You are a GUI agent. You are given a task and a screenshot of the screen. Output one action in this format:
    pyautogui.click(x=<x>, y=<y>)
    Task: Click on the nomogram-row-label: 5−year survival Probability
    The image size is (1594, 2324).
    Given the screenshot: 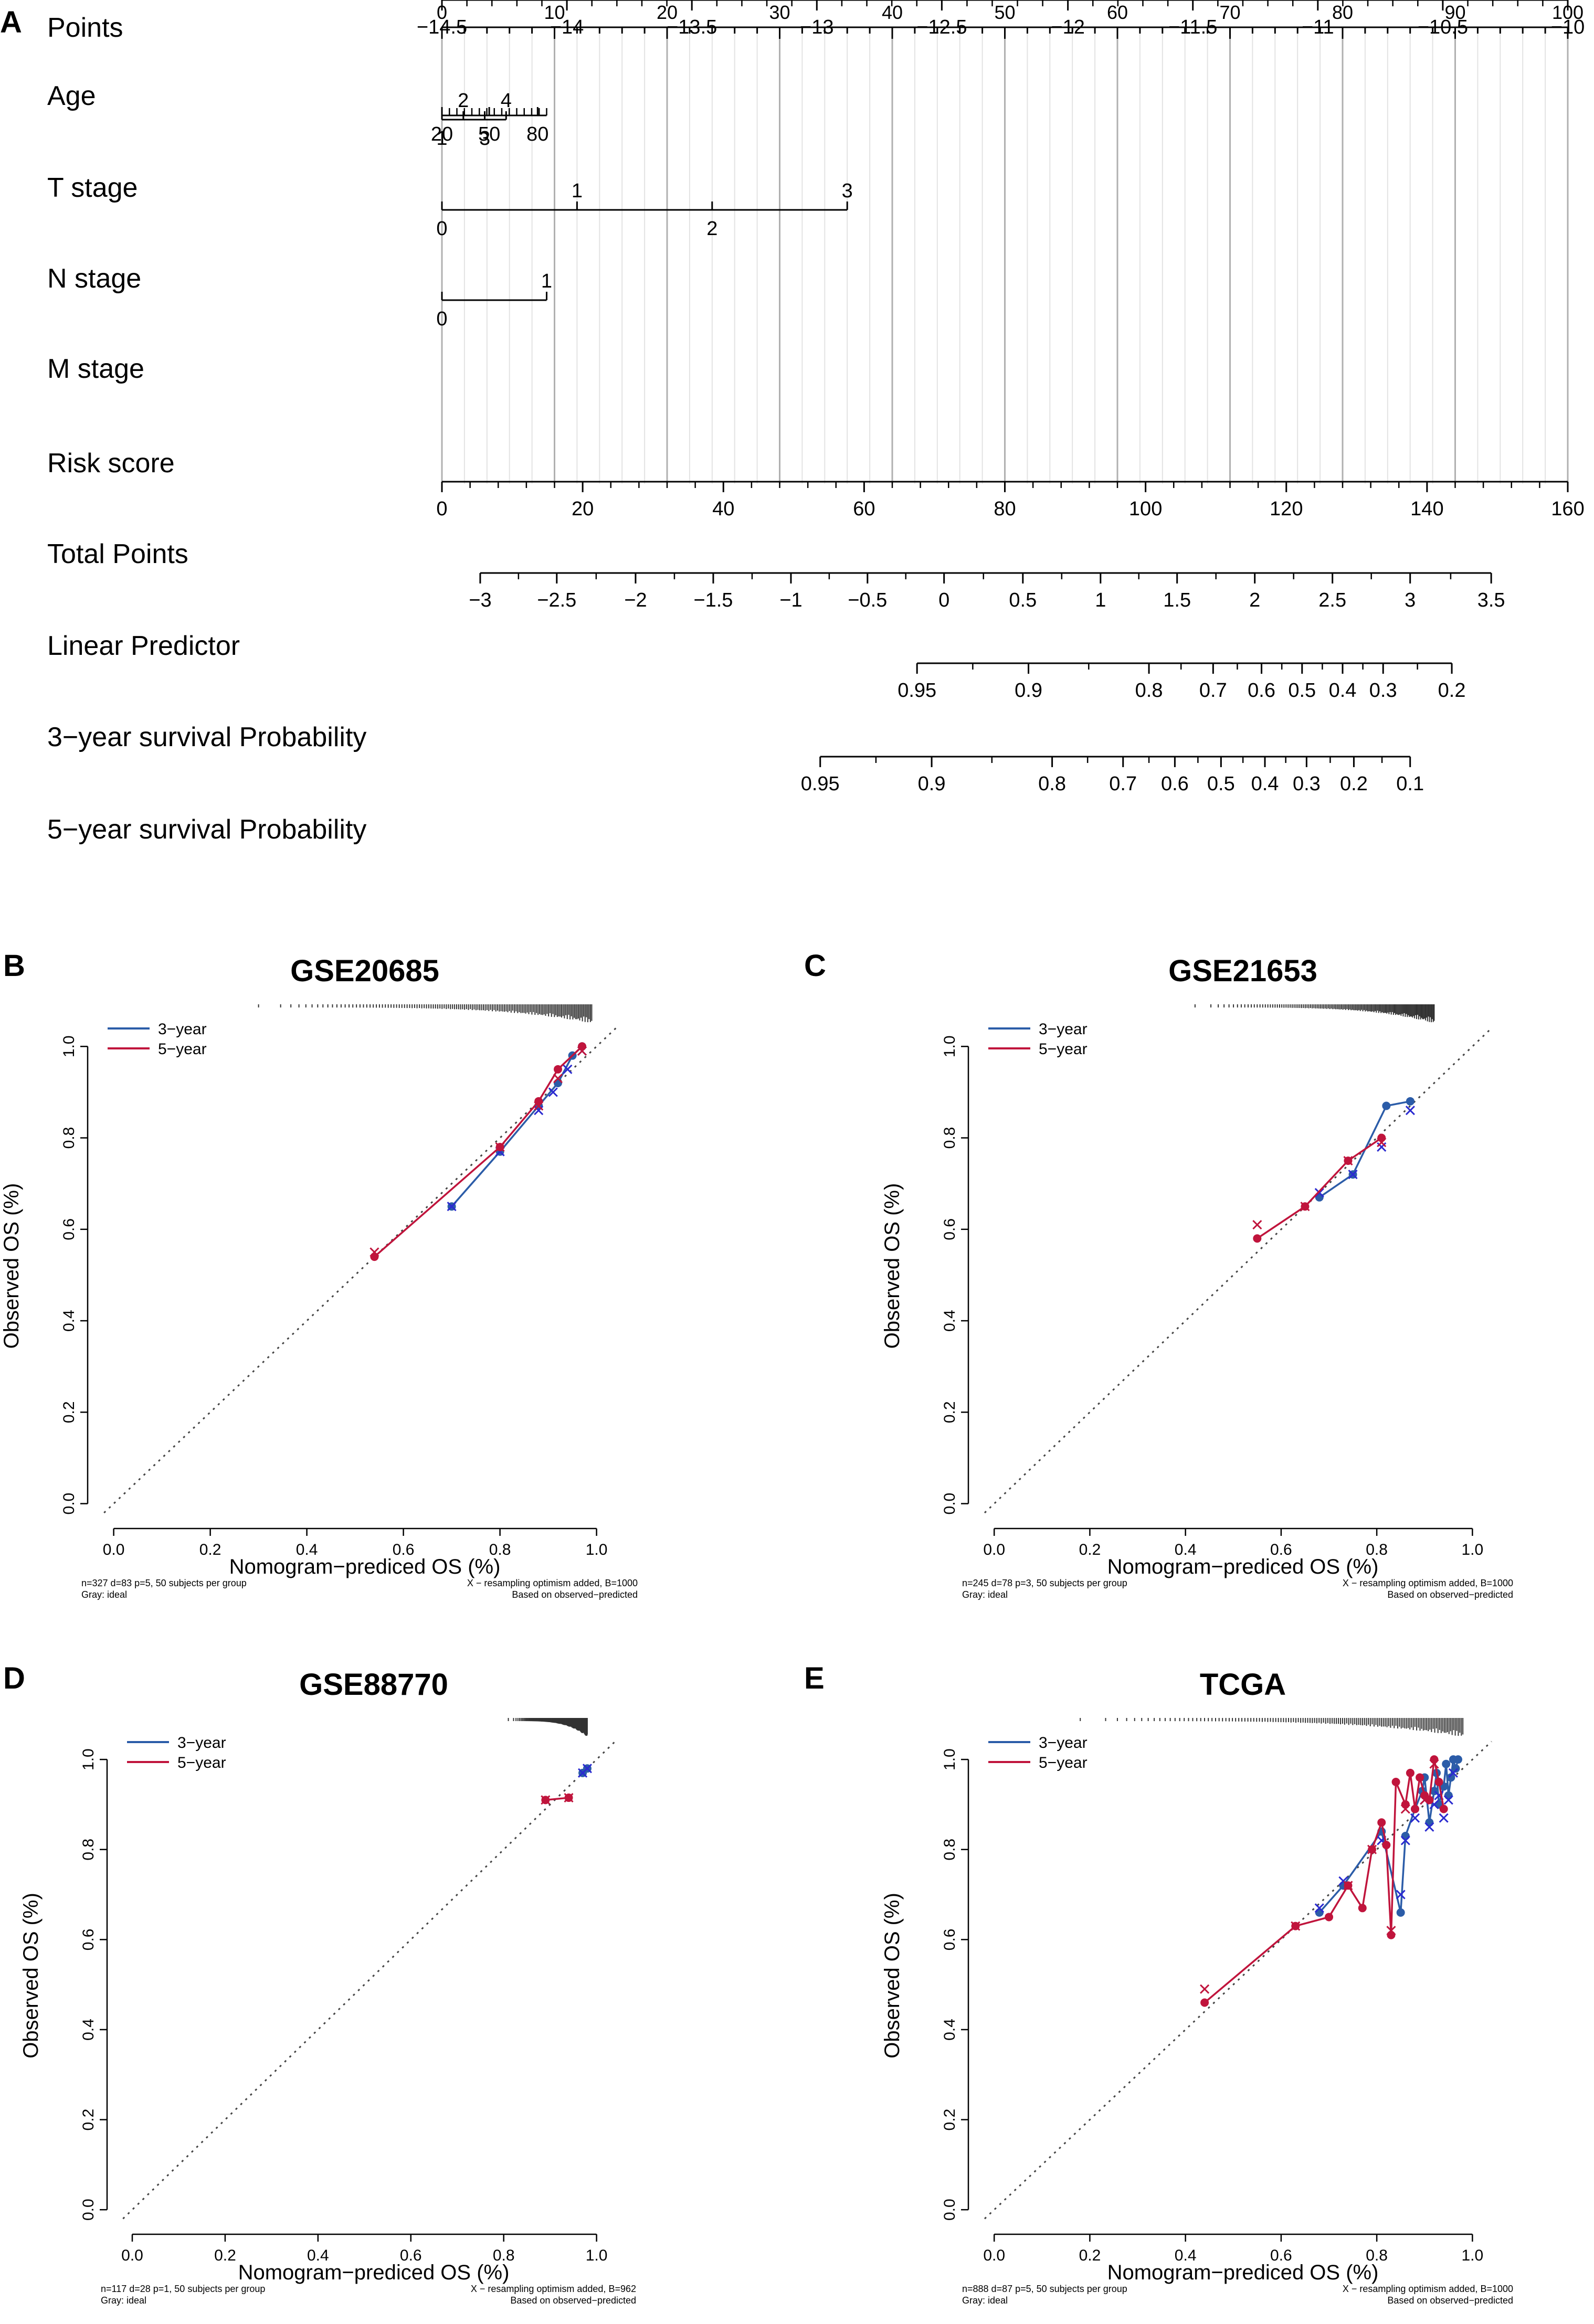 What is the action you would take?
    pyautogui.click(x=206, y=829)
    